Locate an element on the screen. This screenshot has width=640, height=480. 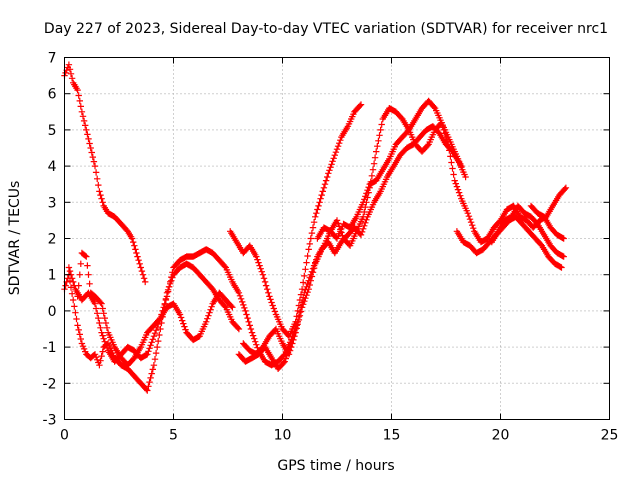
x-tick-label: 15 is located at coordinates (392, 436).